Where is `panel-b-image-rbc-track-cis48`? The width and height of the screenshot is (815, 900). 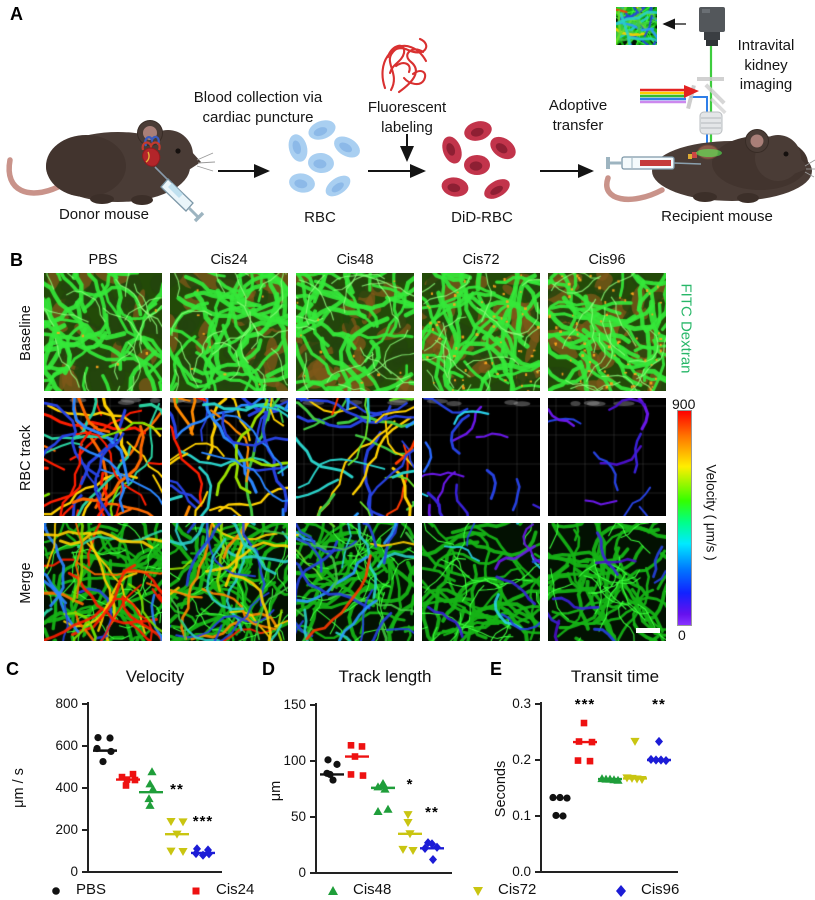 panel-b-image-rbc-track-cis48 is located at coordinates (355, 457).